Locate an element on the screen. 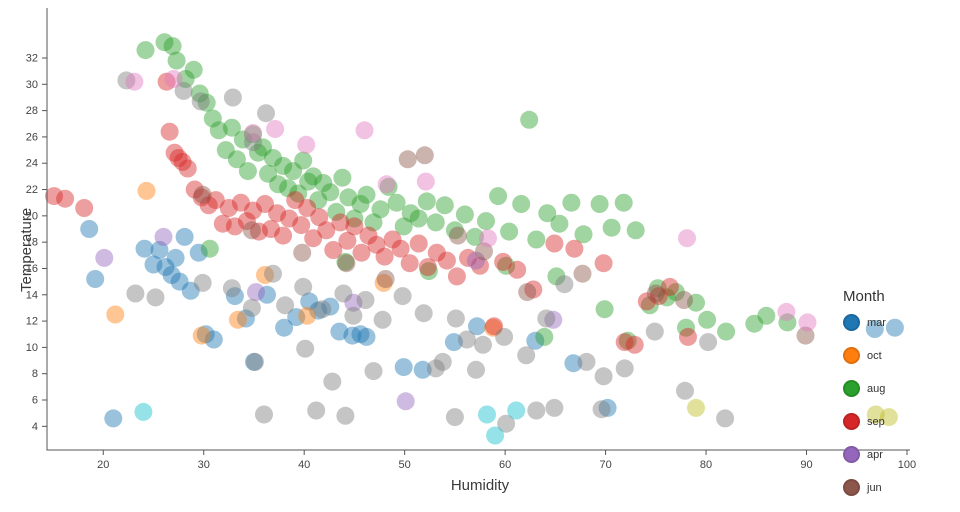  legend-item-jun: jun is located at coordinates (898, 487).